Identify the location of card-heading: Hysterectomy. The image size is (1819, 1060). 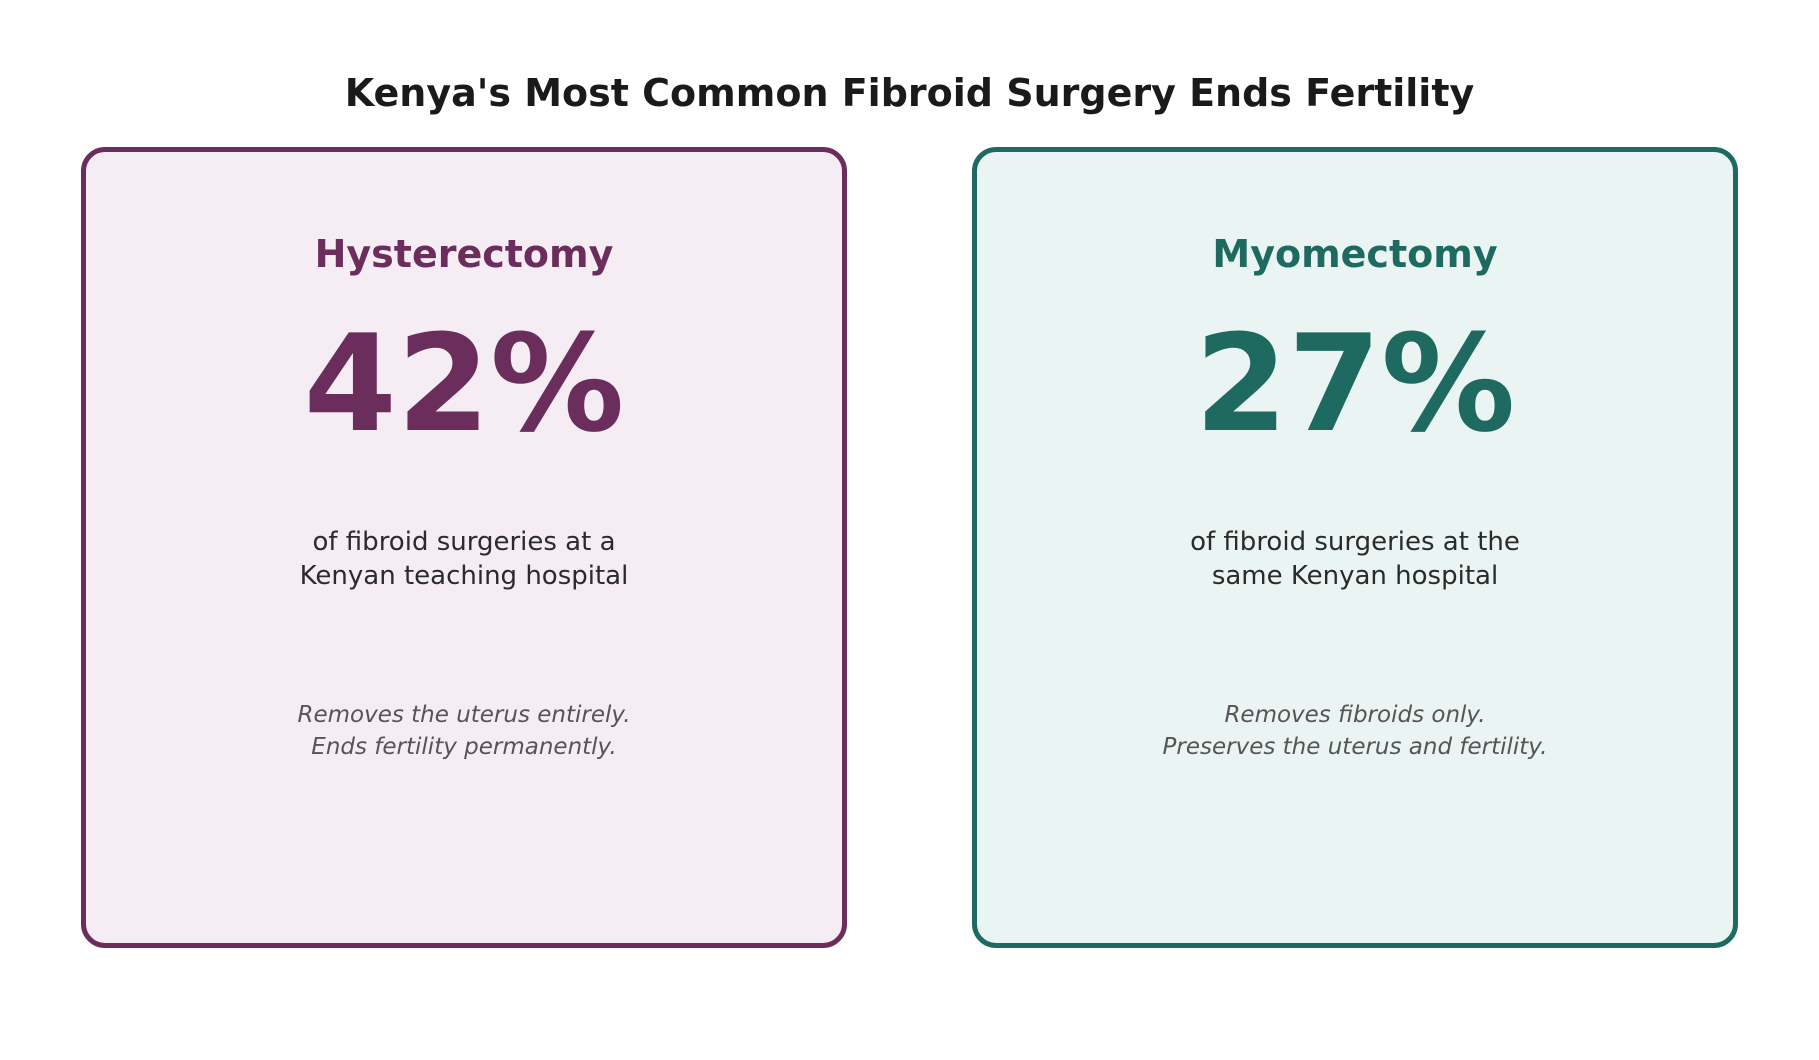
(464, 254).